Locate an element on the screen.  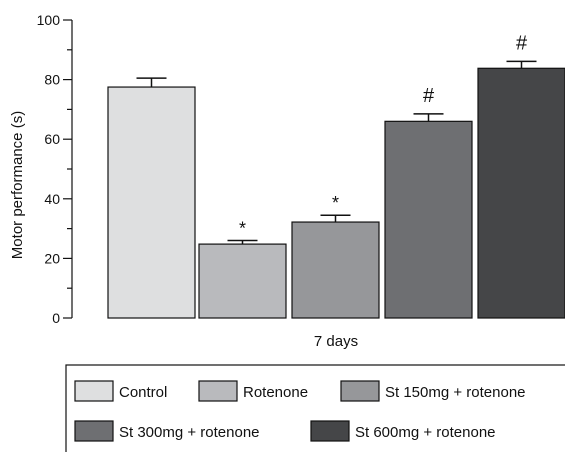
y-tick-label: 80 is located at coordinates (52, 80).